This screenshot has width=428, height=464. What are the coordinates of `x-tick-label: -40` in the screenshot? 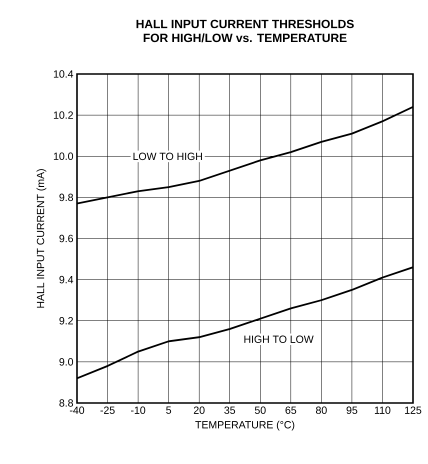 It's located at (77, 410).